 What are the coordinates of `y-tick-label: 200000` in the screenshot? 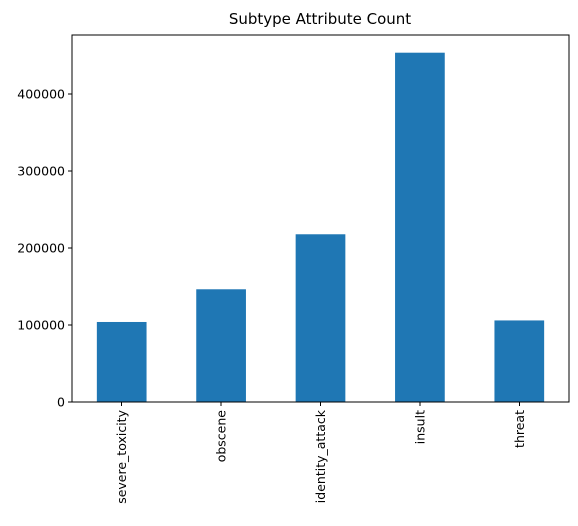 It's located at (41, 248).